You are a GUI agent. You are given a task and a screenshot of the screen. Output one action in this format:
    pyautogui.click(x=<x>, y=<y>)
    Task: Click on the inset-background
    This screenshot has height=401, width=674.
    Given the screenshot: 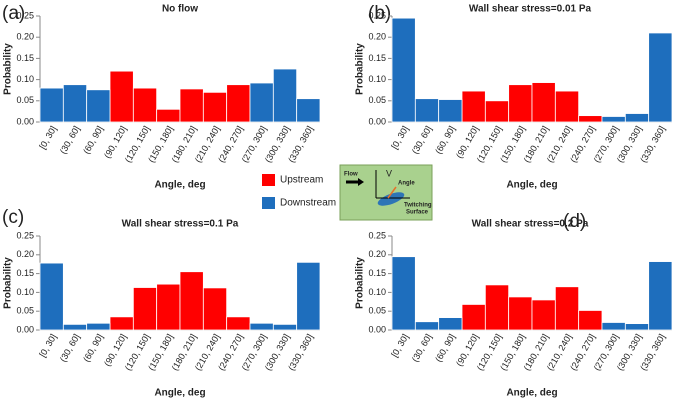 What is the action you would take?
    pyautogui.click(x=386, y=192)
    